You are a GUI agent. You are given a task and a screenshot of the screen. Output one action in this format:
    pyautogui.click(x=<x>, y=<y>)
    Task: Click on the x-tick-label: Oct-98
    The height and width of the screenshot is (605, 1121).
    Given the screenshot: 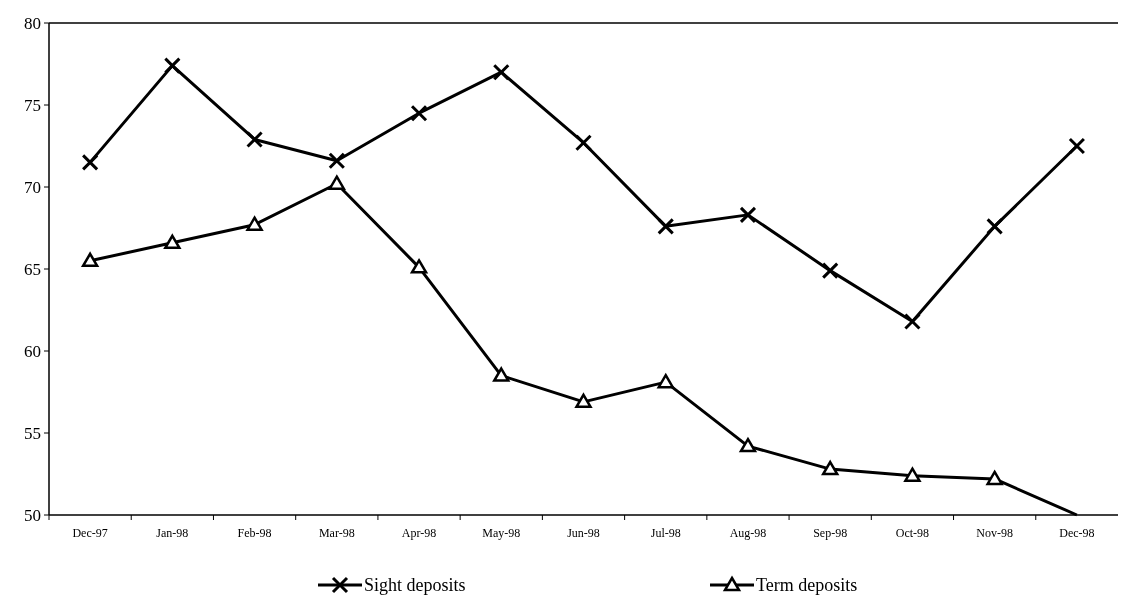 What is the action you would take?
    pyautogui.click(x=912, y=533)
    